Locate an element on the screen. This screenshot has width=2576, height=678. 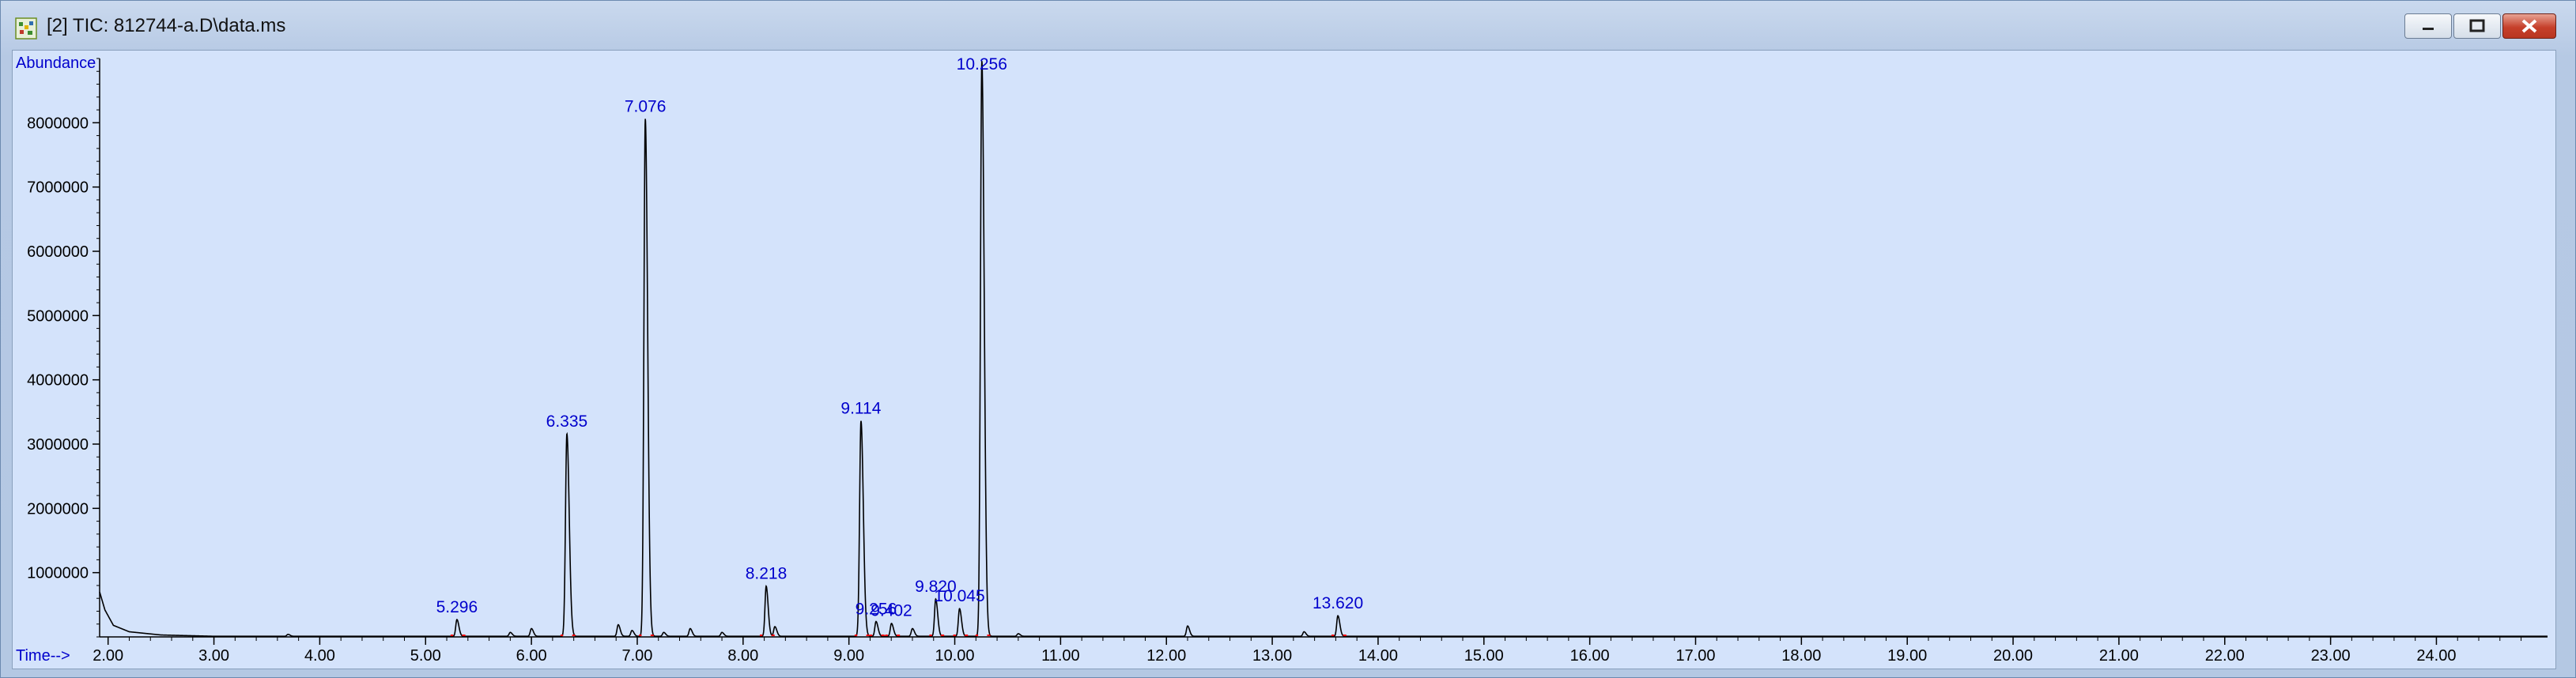
minimize-button is located at coordinates (2428, 26).